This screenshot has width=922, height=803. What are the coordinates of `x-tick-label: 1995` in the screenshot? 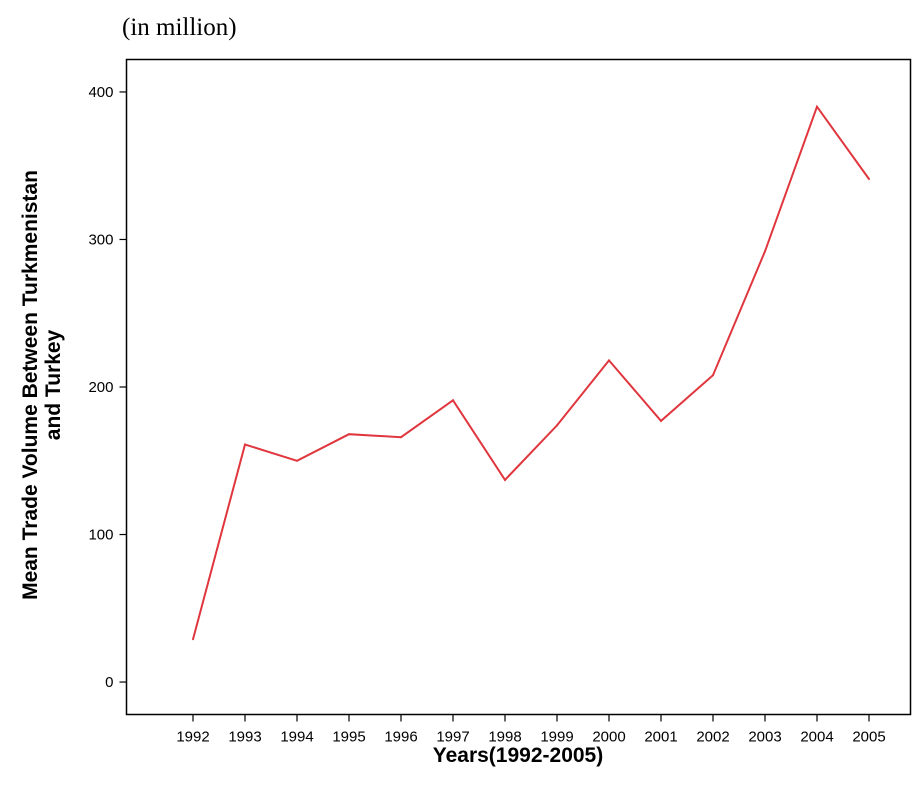 It's located at (348, 737).